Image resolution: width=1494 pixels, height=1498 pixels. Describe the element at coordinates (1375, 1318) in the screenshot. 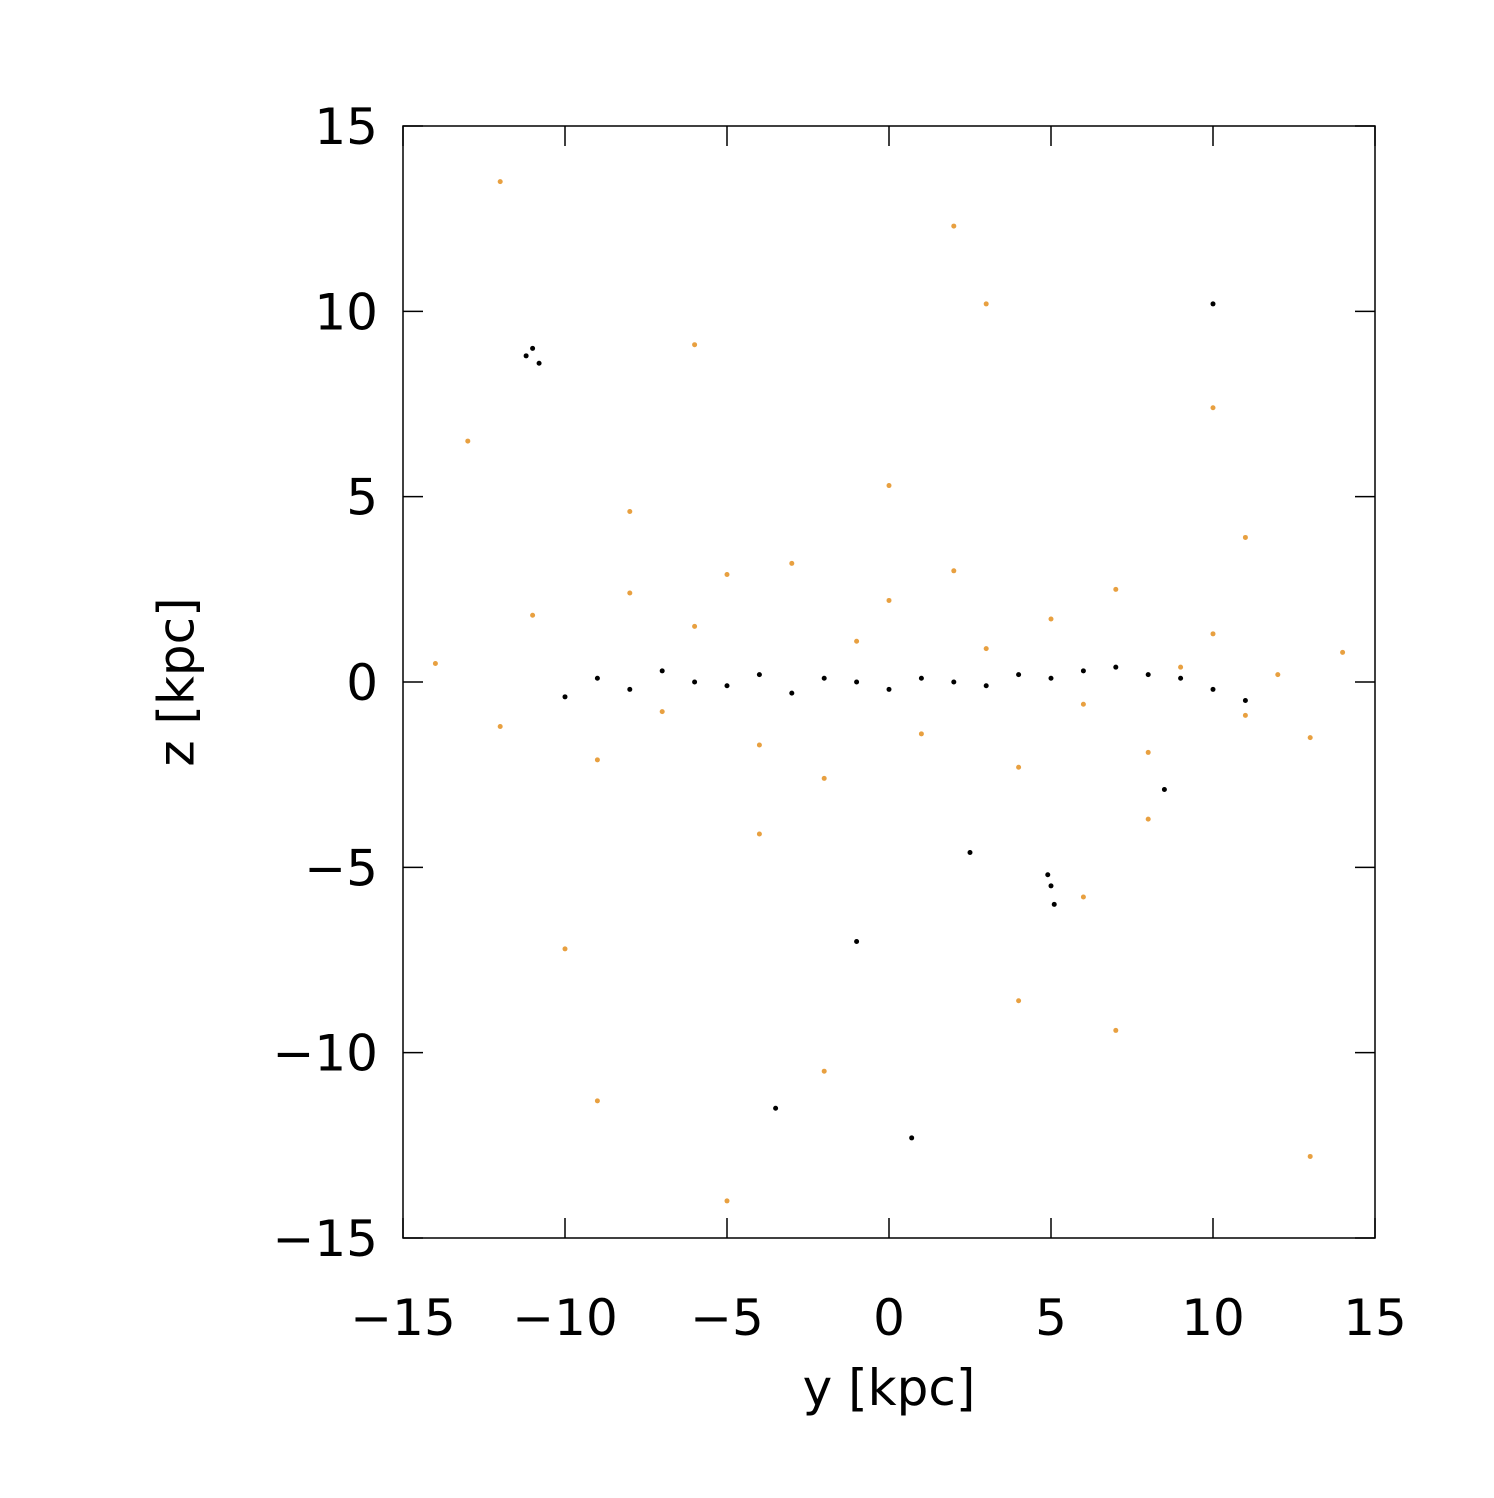

I see `x-tick-label: 15` at that location.